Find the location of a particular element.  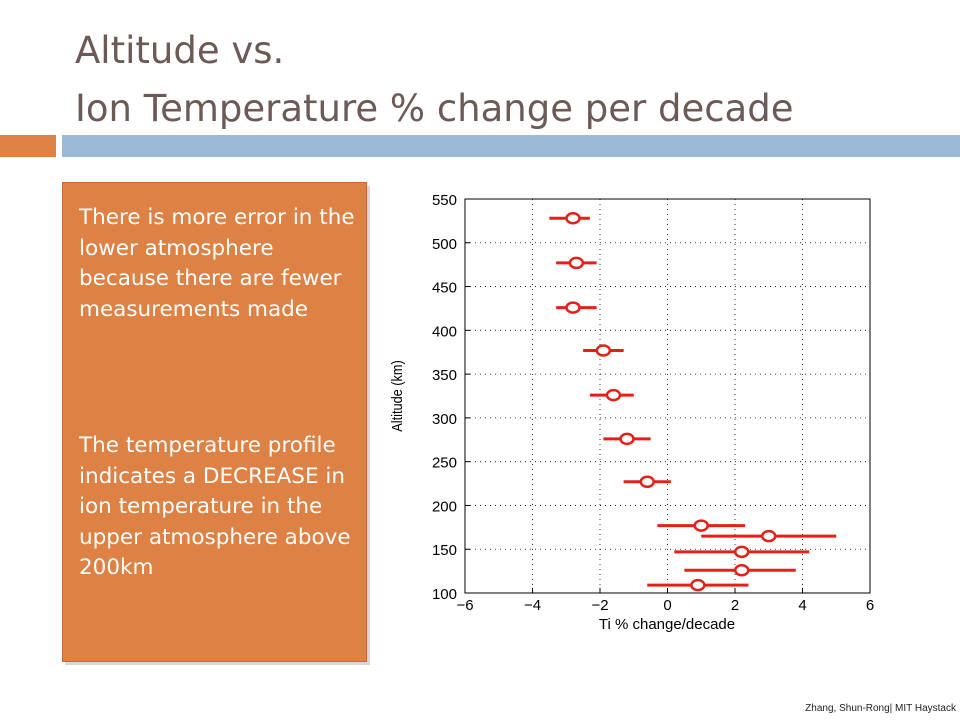

y-tick-label: 350 is located at coordinates (444, 375).